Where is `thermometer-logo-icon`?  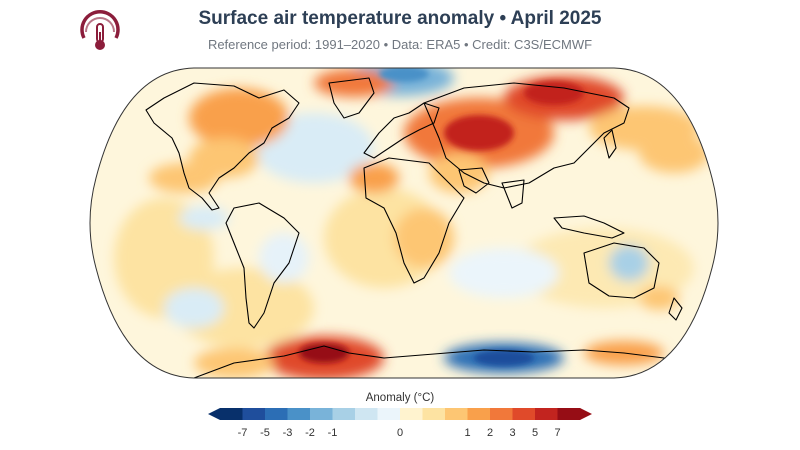
thermometer-logo-icon is located at coordinates (100, 30).